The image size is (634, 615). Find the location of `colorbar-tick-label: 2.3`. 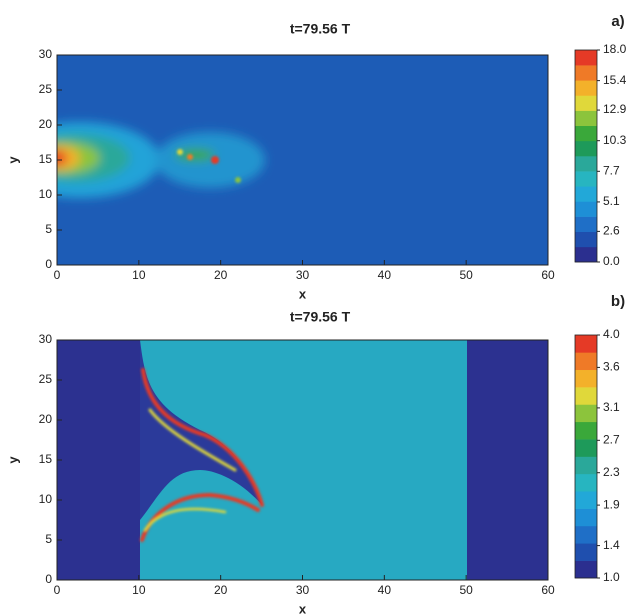

colorbar-tick-label: 2.3 is located at coordinates (611, 472).